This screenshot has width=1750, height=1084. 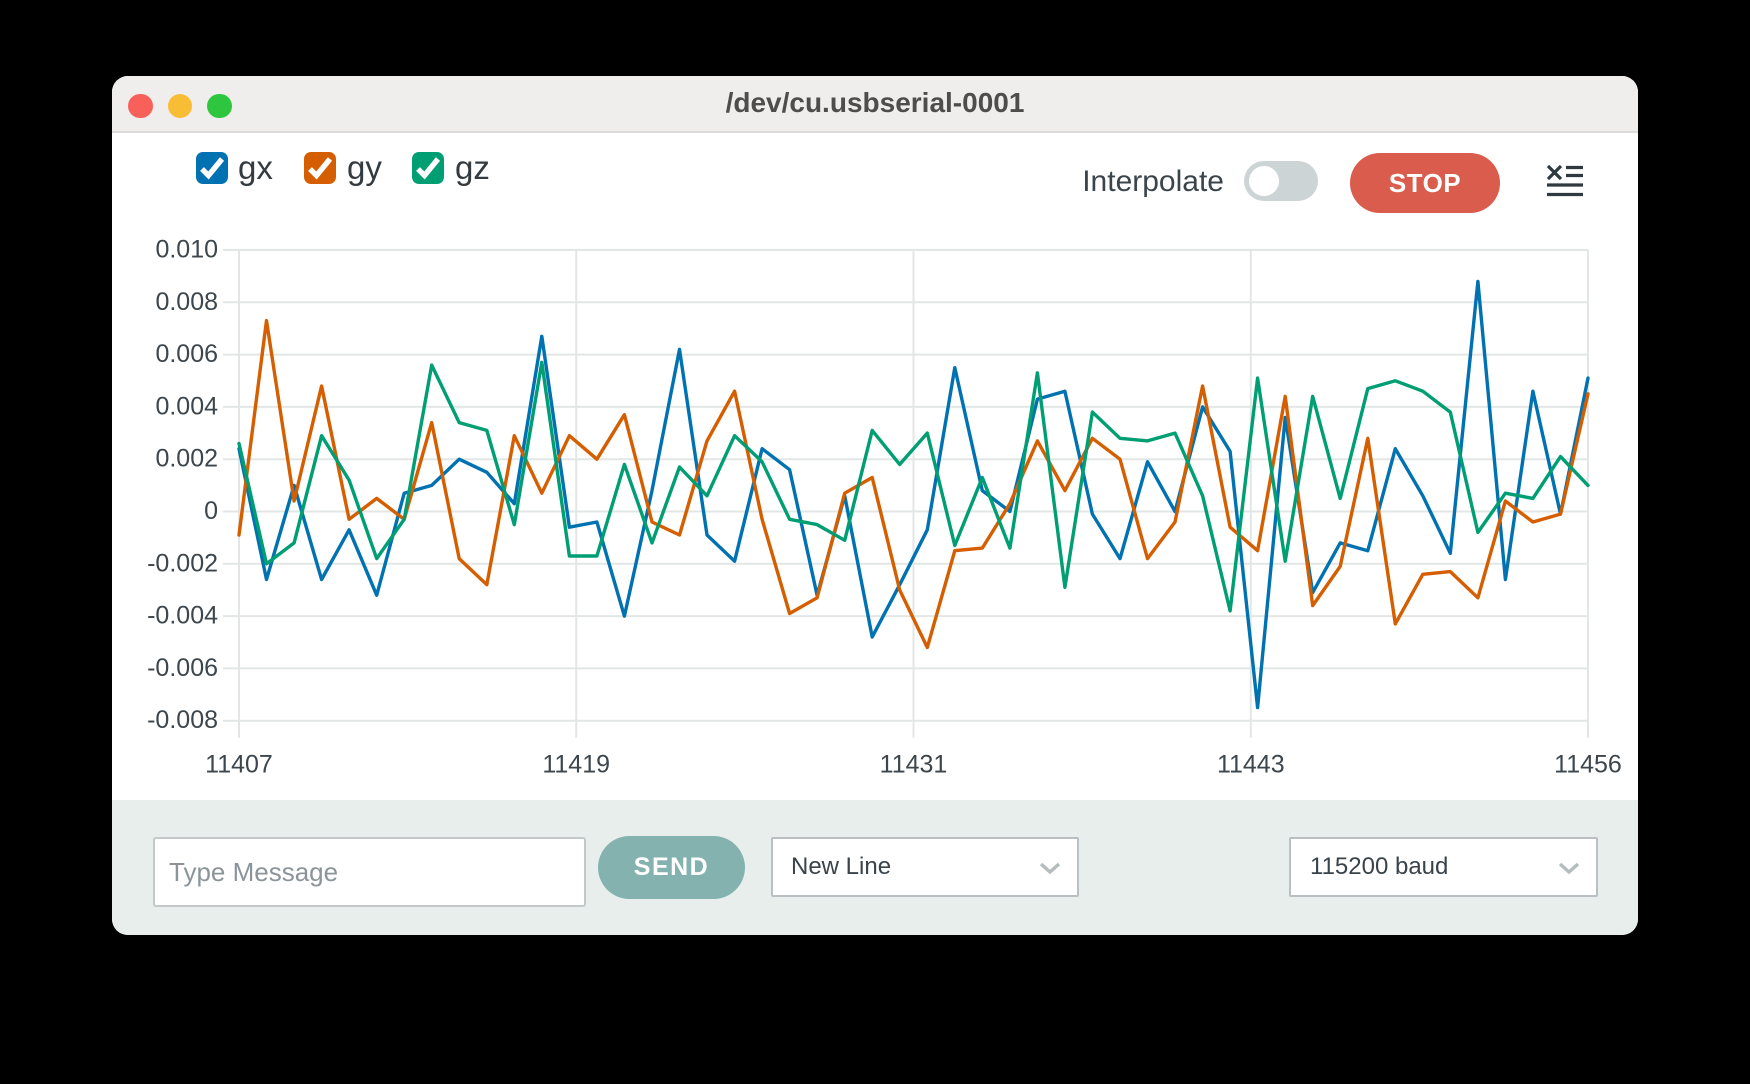 I want to click on svg-text: 0.004, so click(x=186, y=406).